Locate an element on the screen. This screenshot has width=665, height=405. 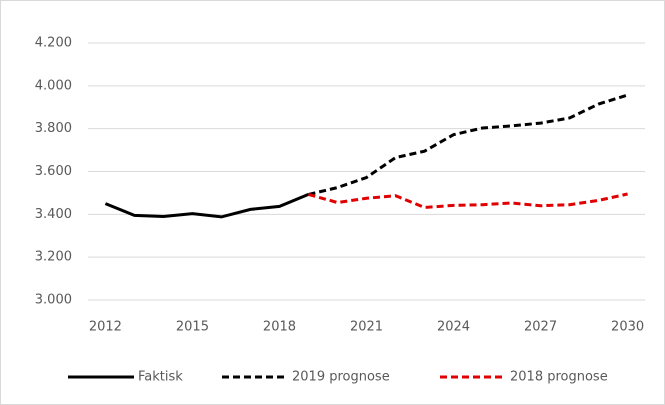
y-tick-label: 3.600 is located at coordinates (53, 171).